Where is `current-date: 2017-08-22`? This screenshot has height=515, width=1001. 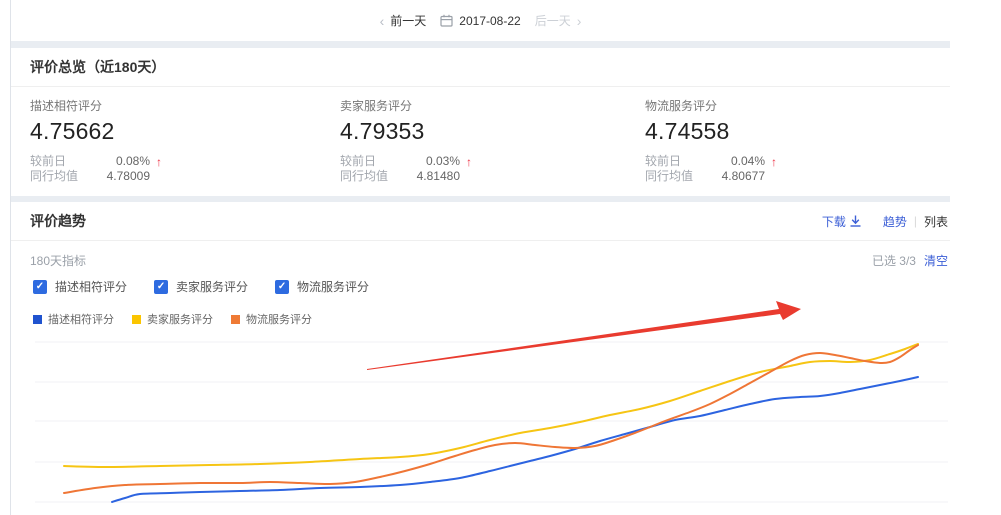
current-date: 2017-08-22 is located at coordinates (490, 20).